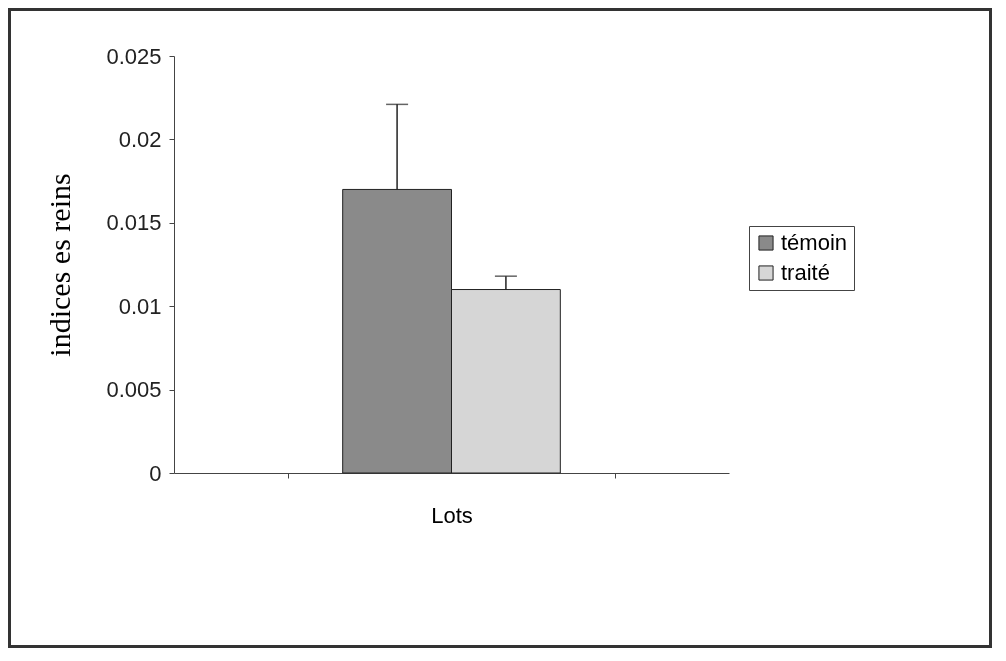  I want to click on y-tick-label: 0.005, so click(134, 390).